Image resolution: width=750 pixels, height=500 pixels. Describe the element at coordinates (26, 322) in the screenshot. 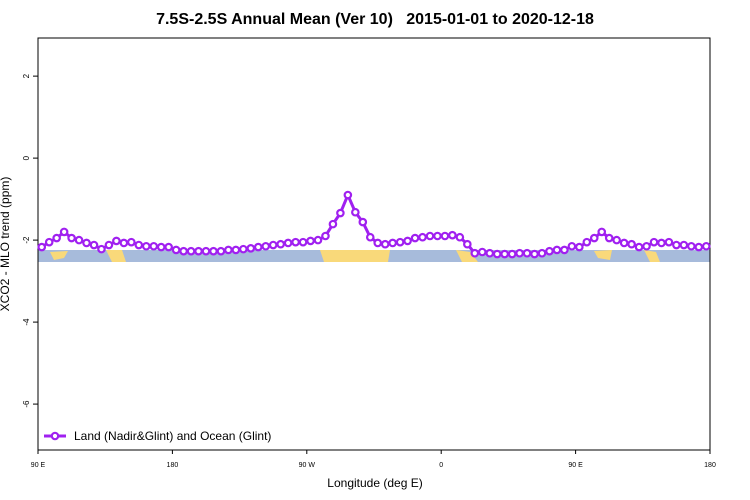

I see `y-tick-label: -4` at that location.